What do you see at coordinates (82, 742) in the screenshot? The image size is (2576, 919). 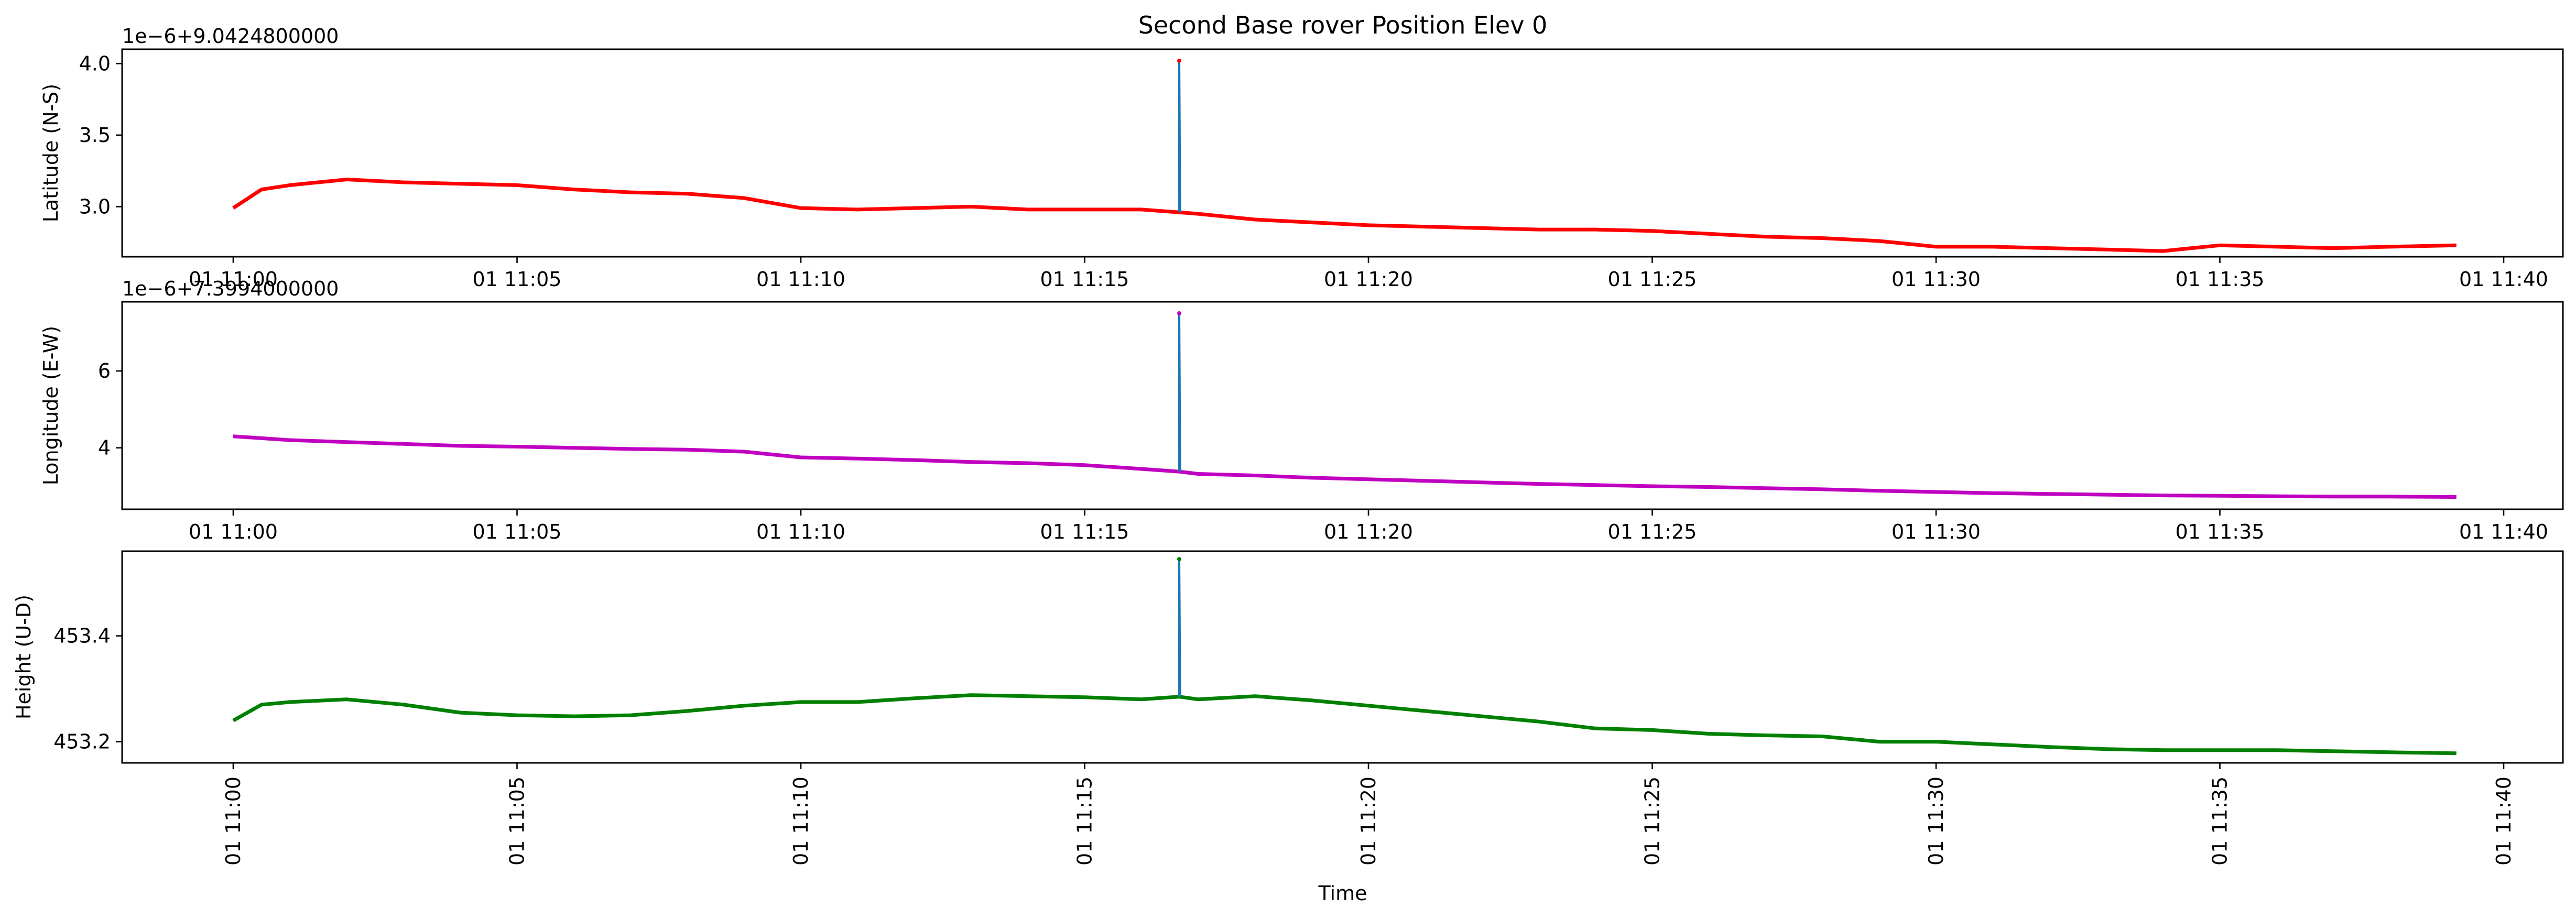 I see `height-y-tick-label: 453.2` at bounding box center [82, 742].